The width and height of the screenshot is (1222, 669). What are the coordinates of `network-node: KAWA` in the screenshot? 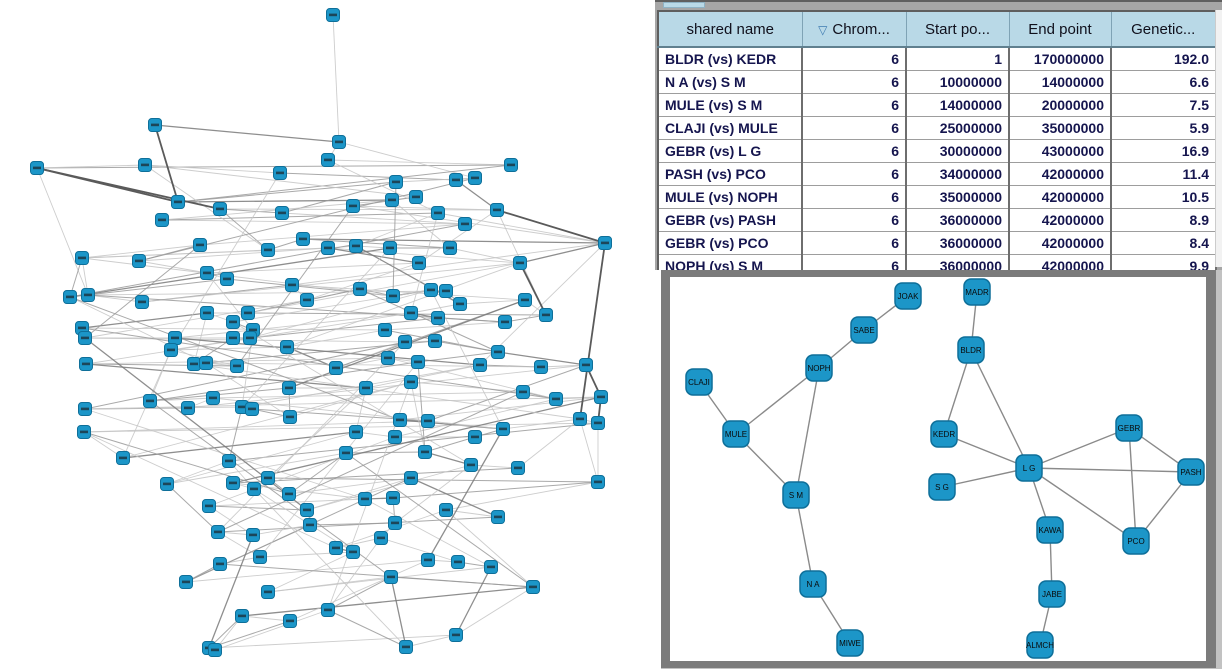 It's located at (1050, 530).